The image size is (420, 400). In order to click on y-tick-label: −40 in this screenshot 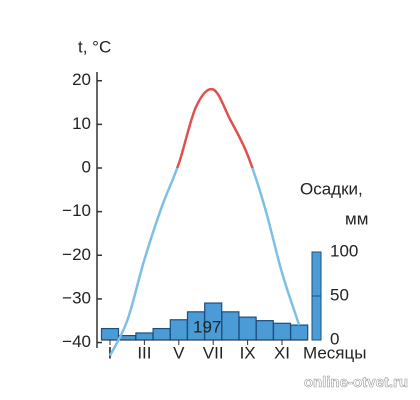, I will do `click(76, 341)`.